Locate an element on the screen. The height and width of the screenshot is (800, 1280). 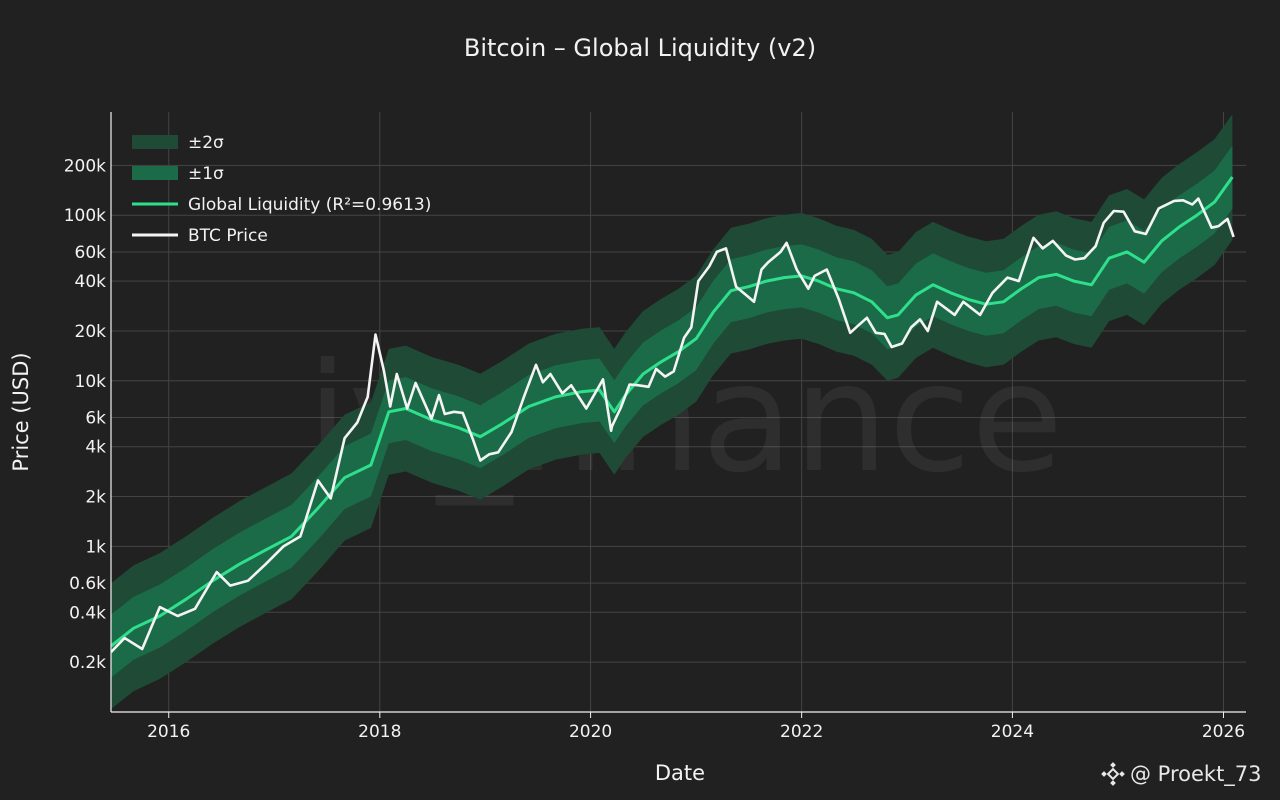
x-tick-label: 2020 is located at coordinates (590, 732).